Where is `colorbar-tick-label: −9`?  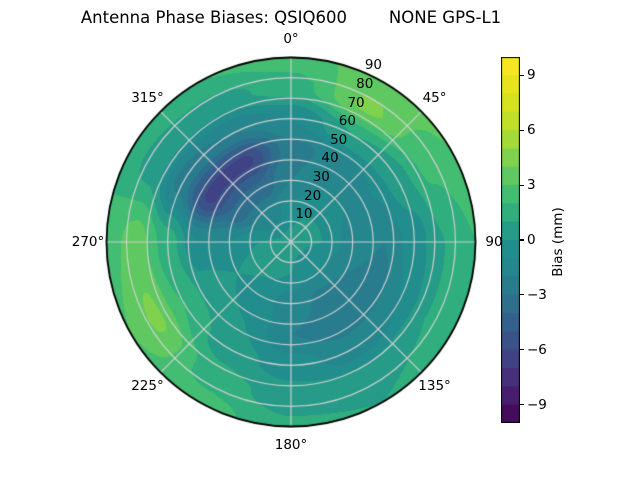
colorbar-tick-label: −9 is located at coordinates (537, 404).